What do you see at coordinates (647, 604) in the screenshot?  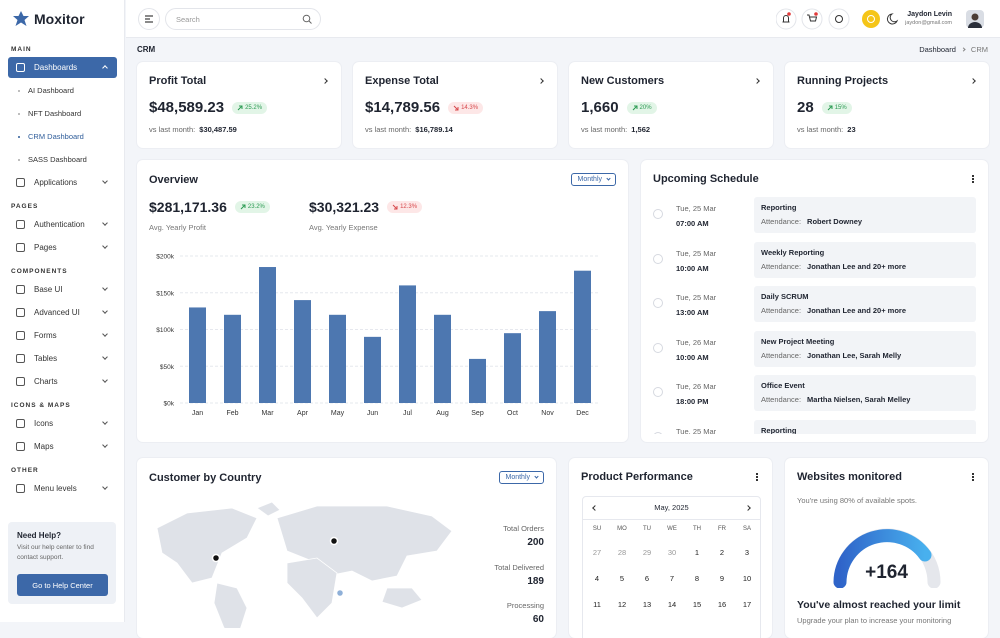 I see `calendar-day: 13` at bounding box center [647, 604].